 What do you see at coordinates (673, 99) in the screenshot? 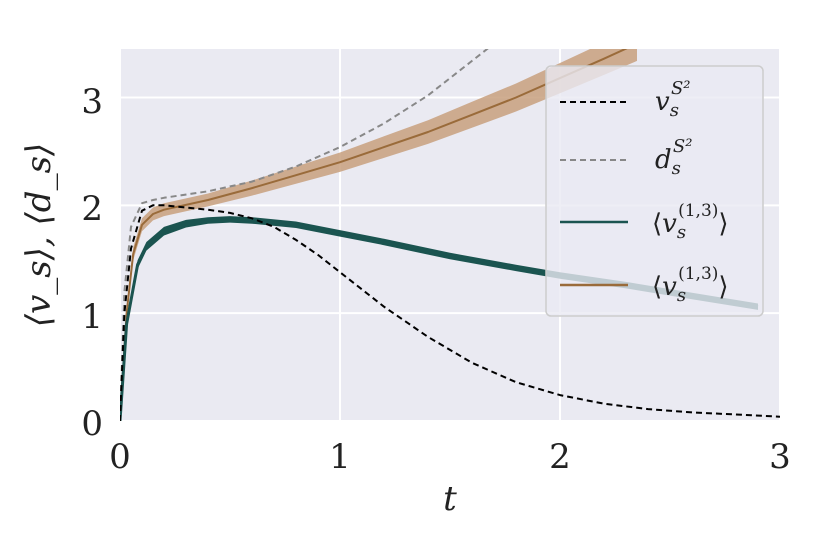
I see `legend-label-v-s2: vsS²` at bounding box center [673, 99].